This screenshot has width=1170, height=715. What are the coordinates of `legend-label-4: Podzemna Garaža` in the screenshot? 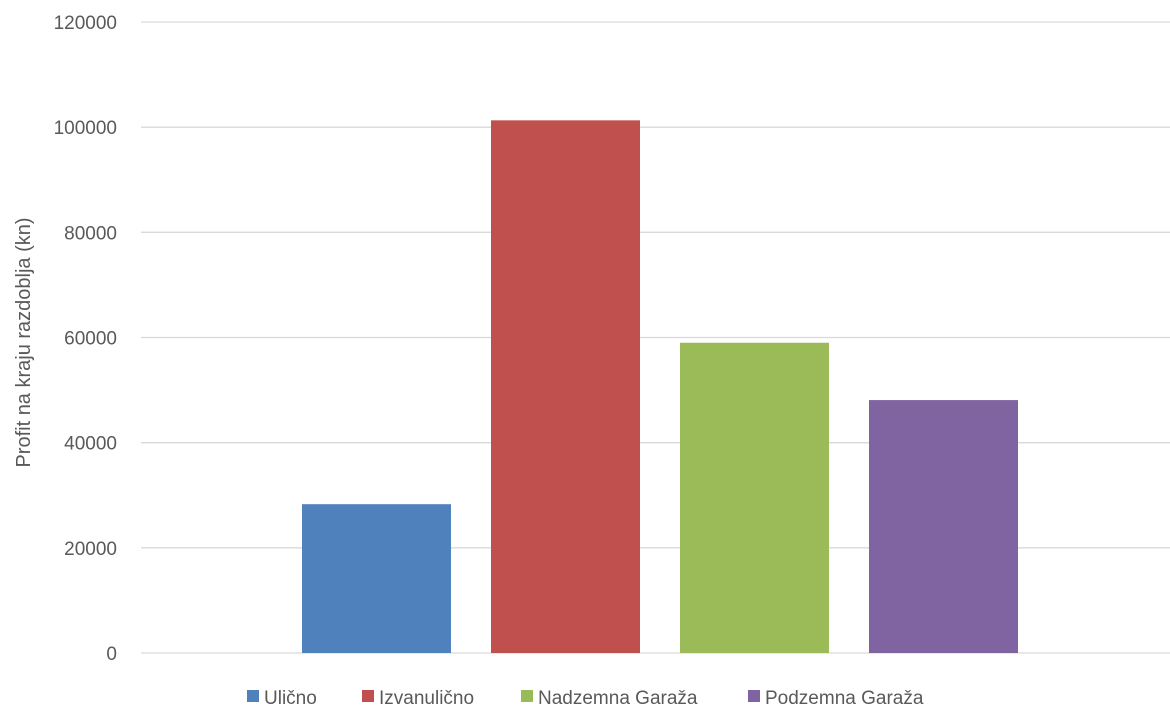 It's located at (844, 698).